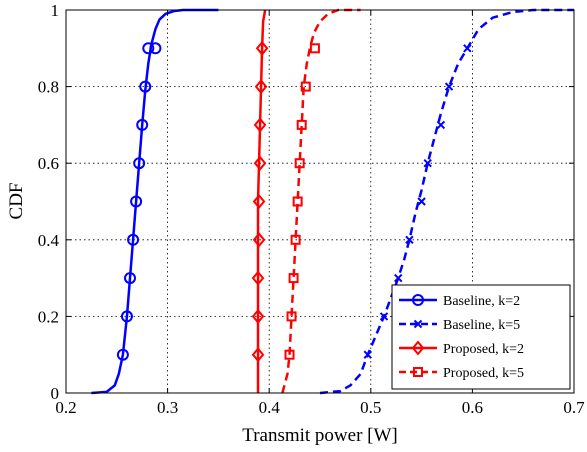 Image resolution: width=587 pixels, height=452 pixels. Describe the element at coordinates (48, 163) in the screenshot. I see `y-tick-label: 0.6` at that location.